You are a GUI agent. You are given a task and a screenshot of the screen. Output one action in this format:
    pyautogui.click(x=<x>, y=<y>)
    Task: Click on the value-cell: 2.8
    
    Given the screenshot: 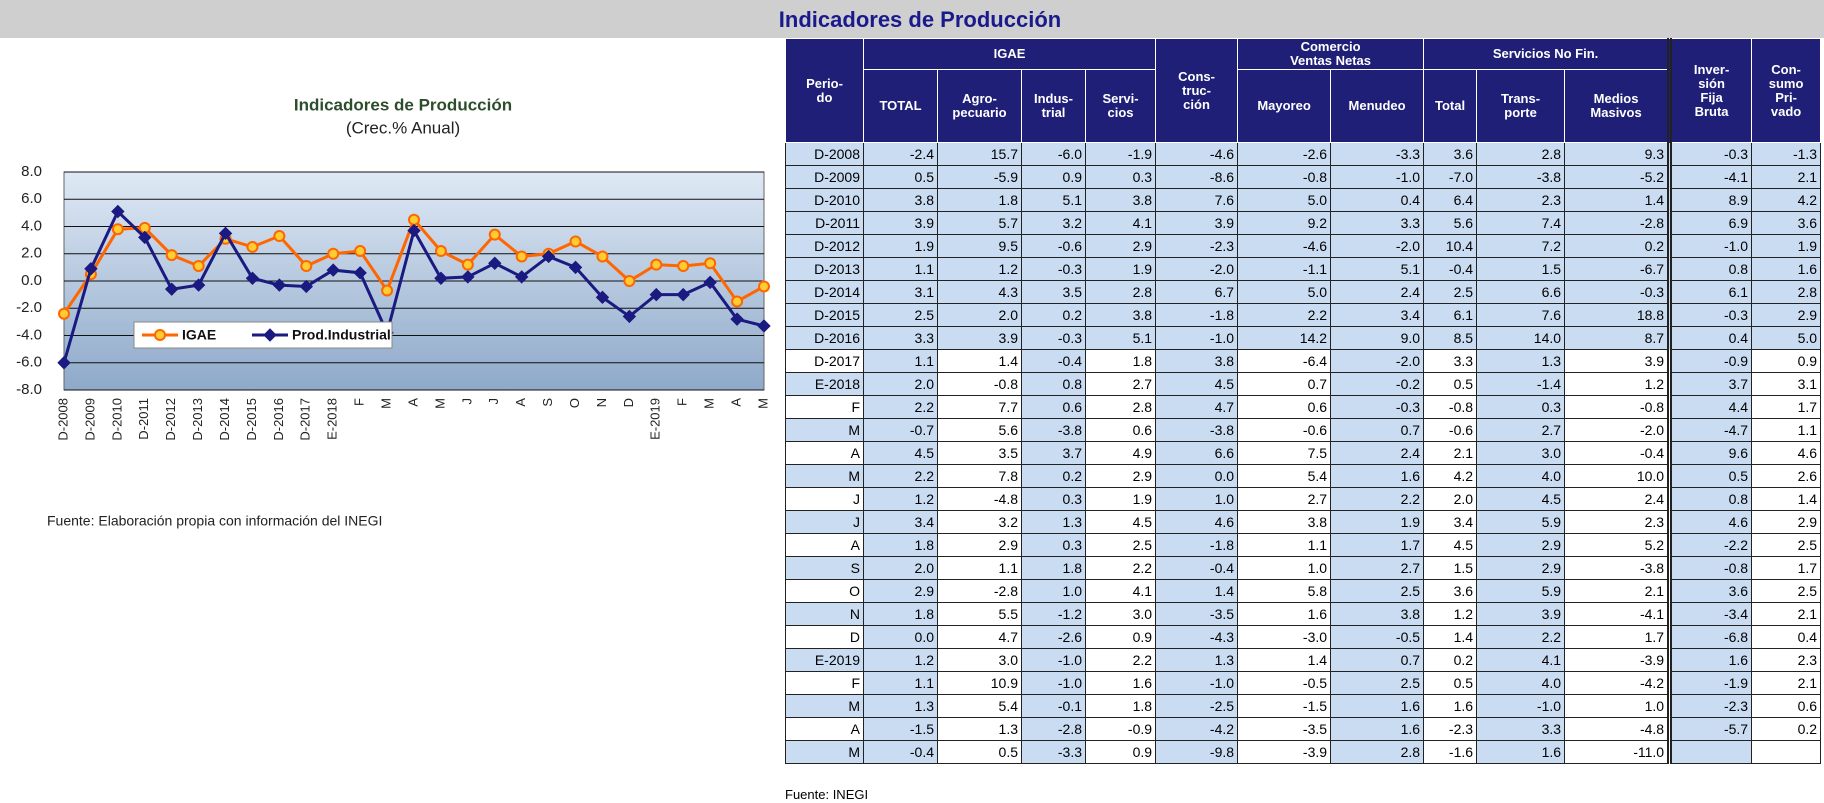 What is the action you would take?
    pyautogui.click(x=1521, y=154)
    